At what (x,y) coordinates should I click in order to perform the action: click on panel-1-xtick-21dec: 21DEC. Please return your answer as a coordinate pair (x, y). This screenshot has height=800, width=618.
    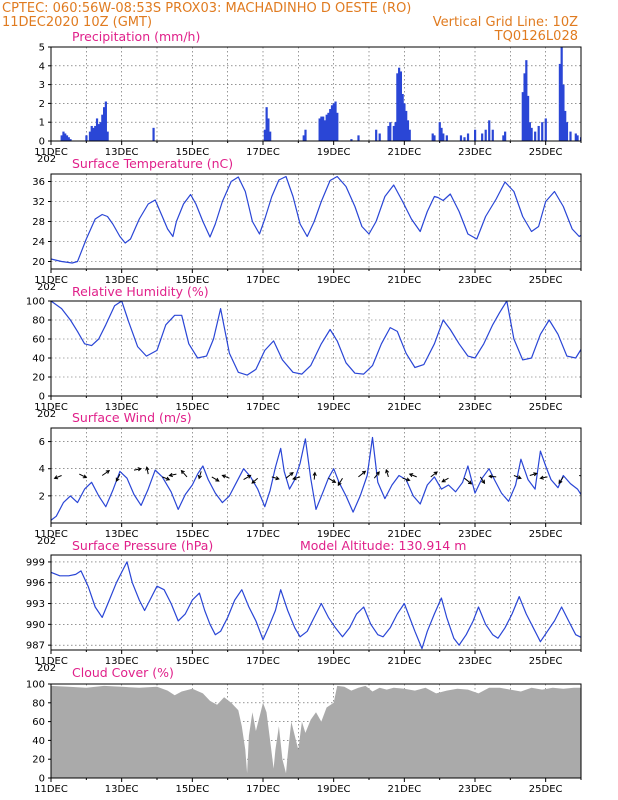
    Looking at the image, I should click on (404, 152).